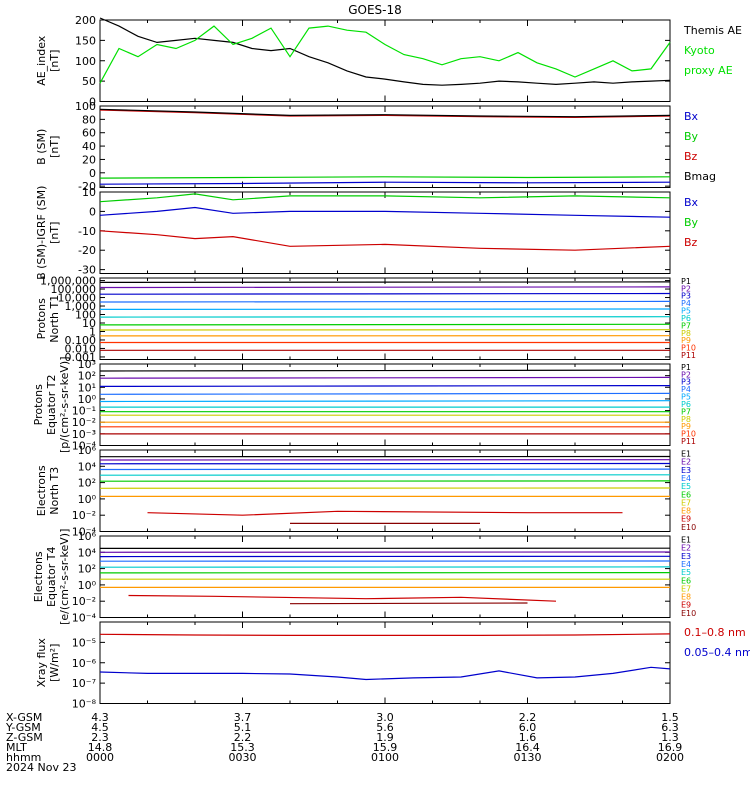 The image size is (750, 800). I want to click on y-tick-label: 20, so click(89, 159).